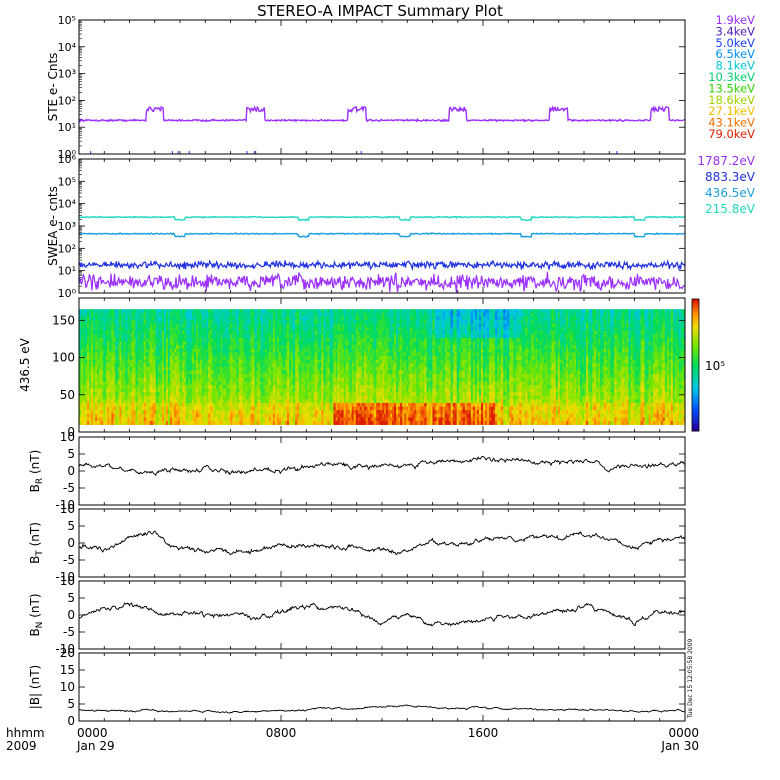  I want to click on panel-bt: 10 5 0 -5 -10 BT (nT), so click(357, 543).